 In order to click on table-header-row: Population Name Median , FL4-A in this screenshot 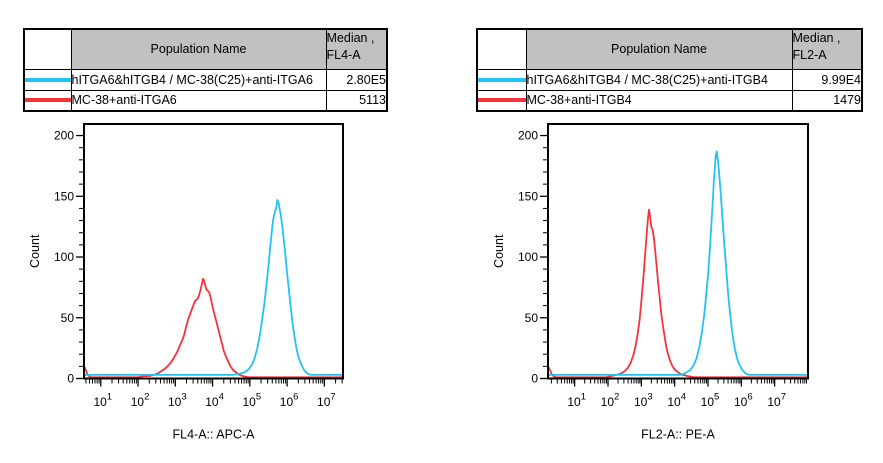, I will do `click(205, 49)`.